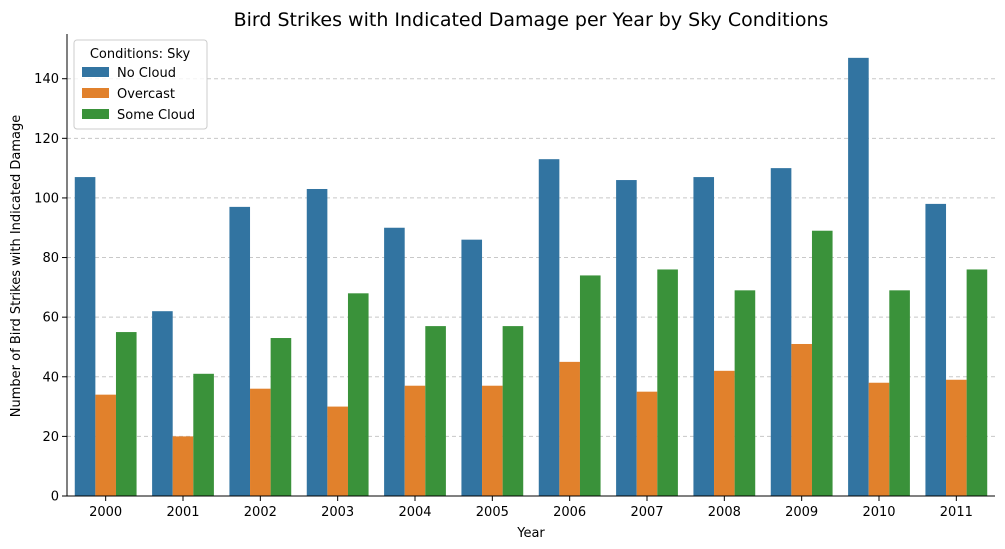 The height and width of the screenshot is (549, 1005). What do you see at coordinates (472, 367) in the screenshot?
I see `bar-no-cloud-2005` at bounding box center [472, 367].